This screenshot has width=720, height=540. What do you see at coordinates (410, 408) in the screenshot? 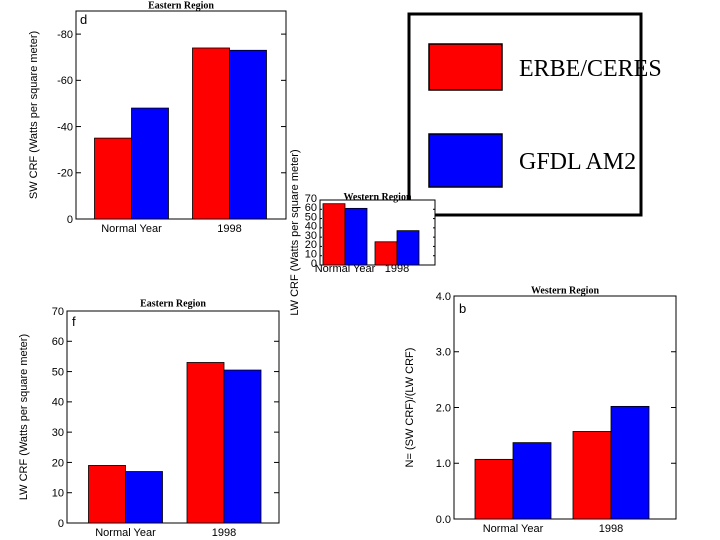
I see `y-axis-label: N= (SW CRF)/(LW CRF)` at bounding box center [410, 408].